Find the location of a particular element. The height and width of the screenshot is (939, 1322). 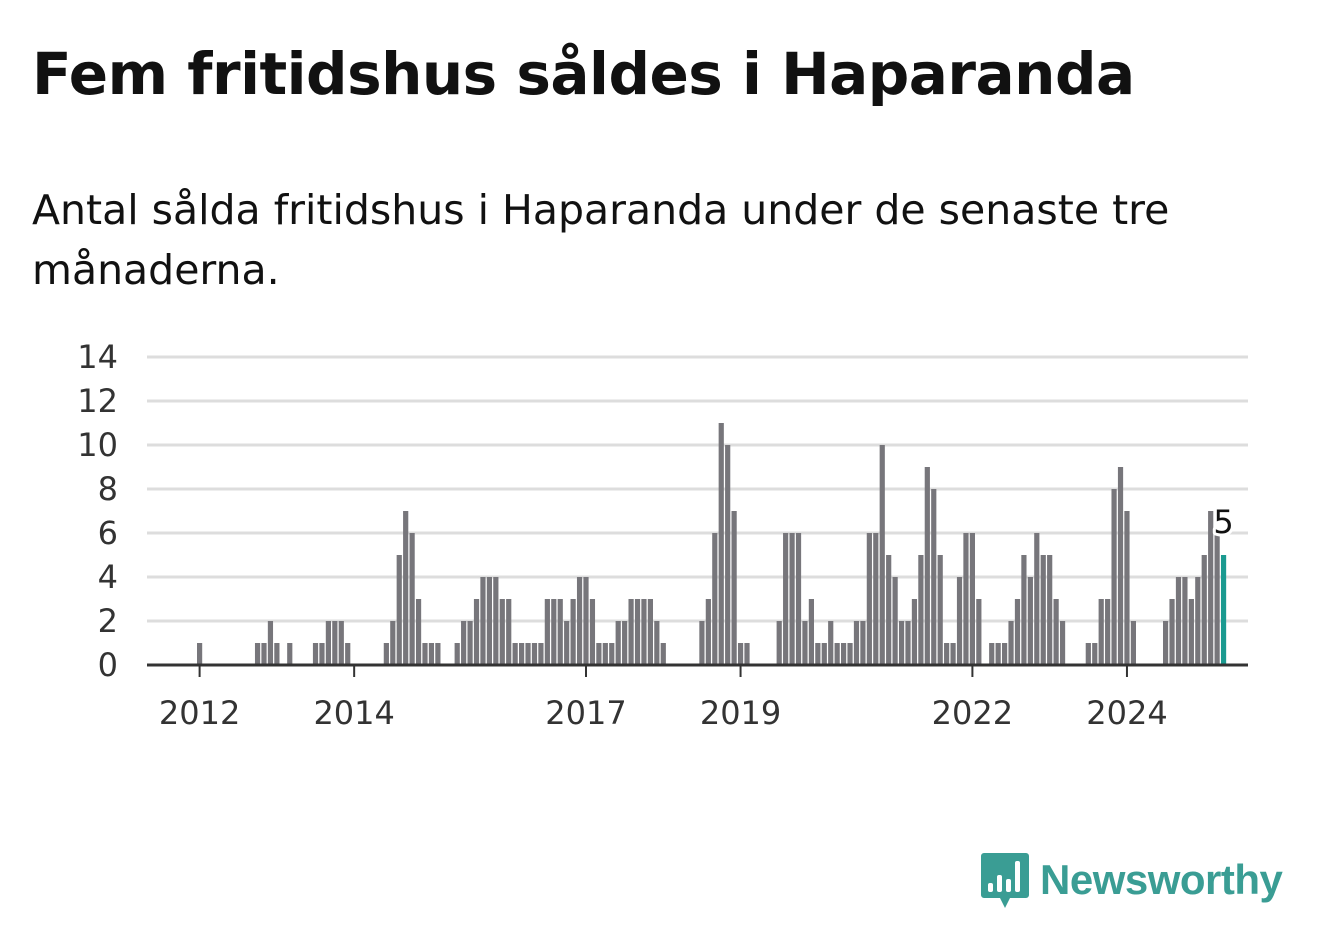

x-tick-label: 2024 is located at coordinates (1126, 713).